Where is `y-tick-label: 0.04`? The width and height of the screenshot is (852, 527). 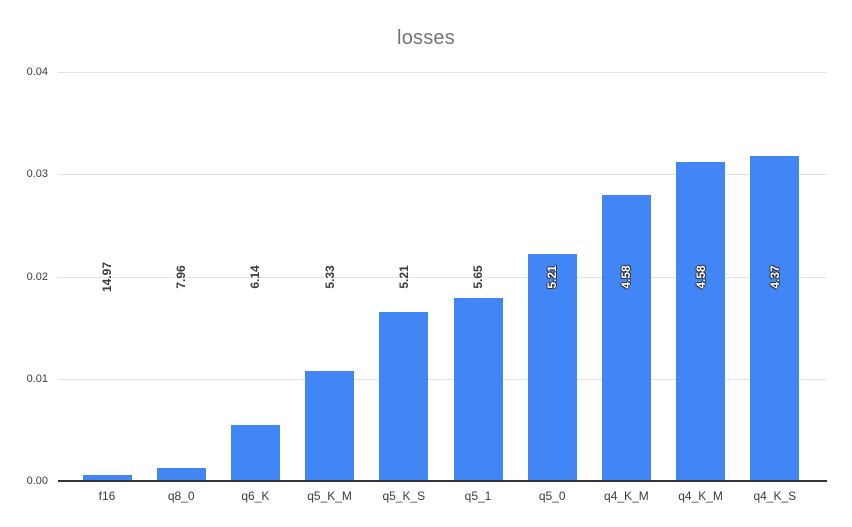
y-tick-label: 0.04 is located at coordinates (37, 72).